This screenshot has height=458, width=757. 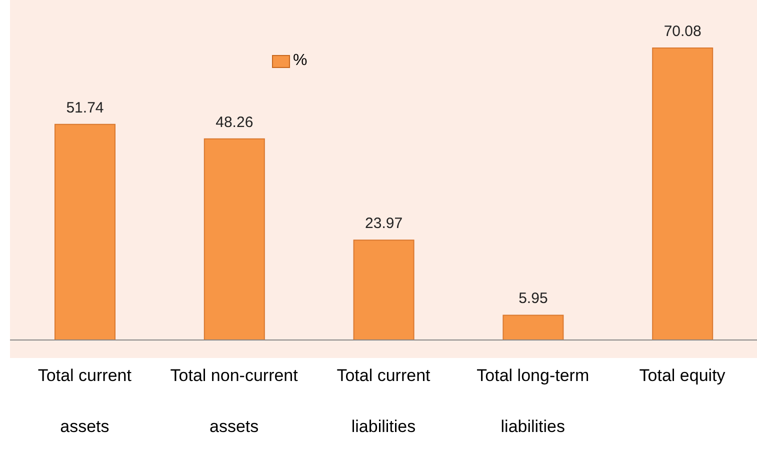 I want to click on data-label: 51.74, so click(x=85, y=107).